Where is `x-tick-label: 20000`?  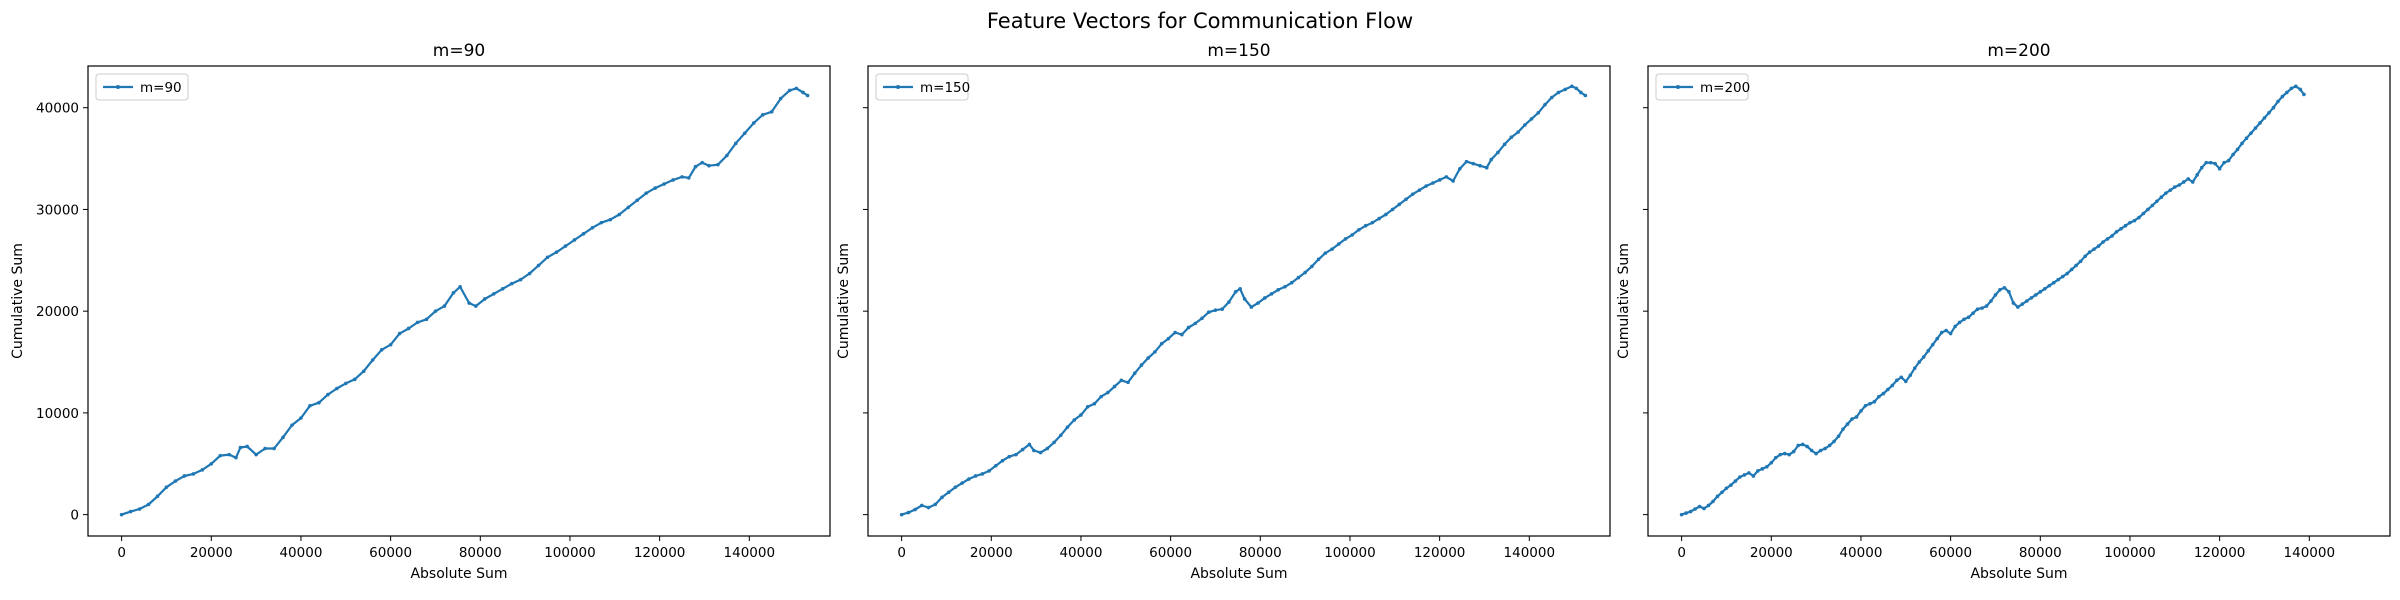 x-tick-label: 20000 is located at coordinates (211, 553).